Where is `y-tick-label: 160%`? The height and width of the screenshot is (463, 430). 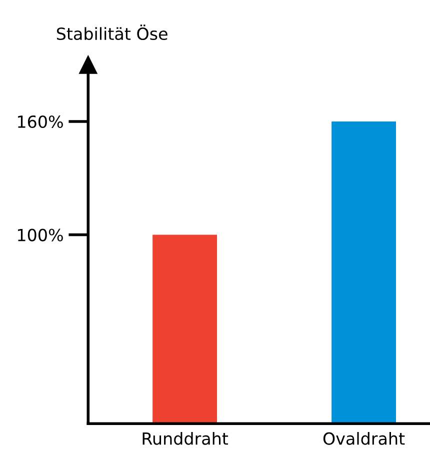 y-tick-label: 160% is located at coordinates (40, 121).